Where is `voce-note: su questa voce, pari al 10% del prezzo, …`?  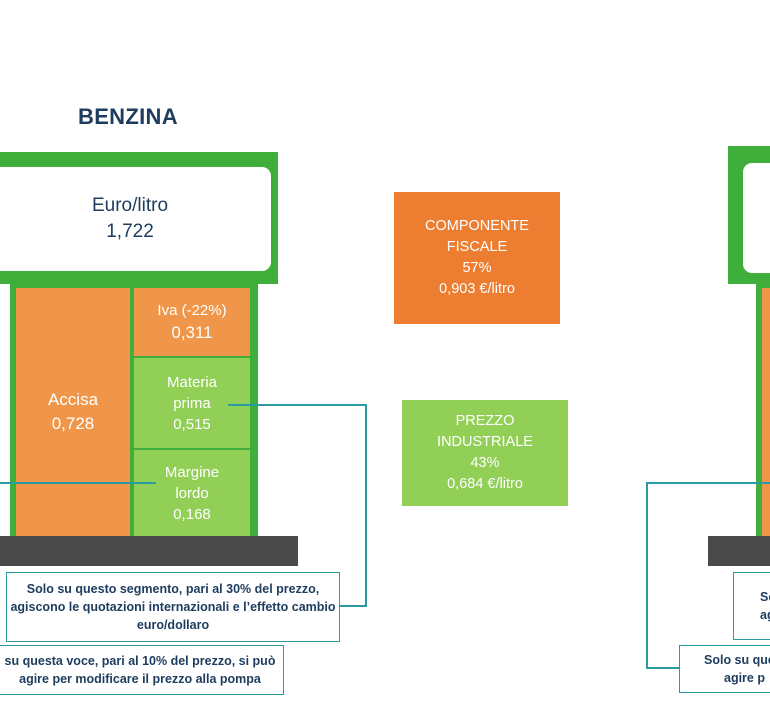
voce-note: su questa voce, pari al 10% del prezzo, … is located at coordinates (142, 670).